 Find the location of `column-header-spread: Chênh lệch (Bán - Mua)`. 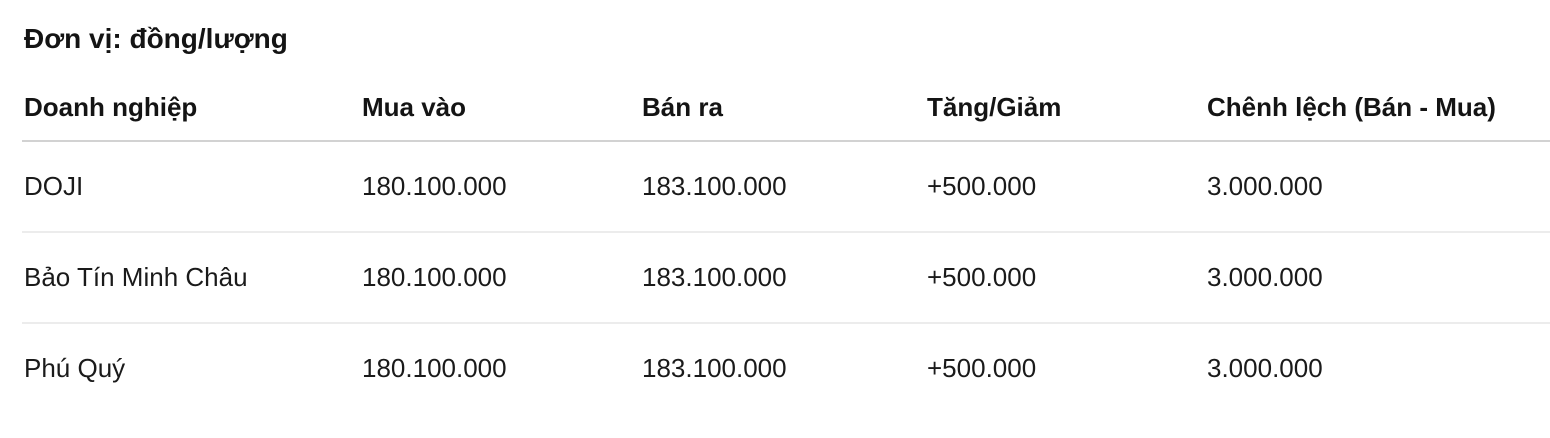

column-header-spread: Chênh lệch (Bán - Mua) is located at coordinates (1377, 99).